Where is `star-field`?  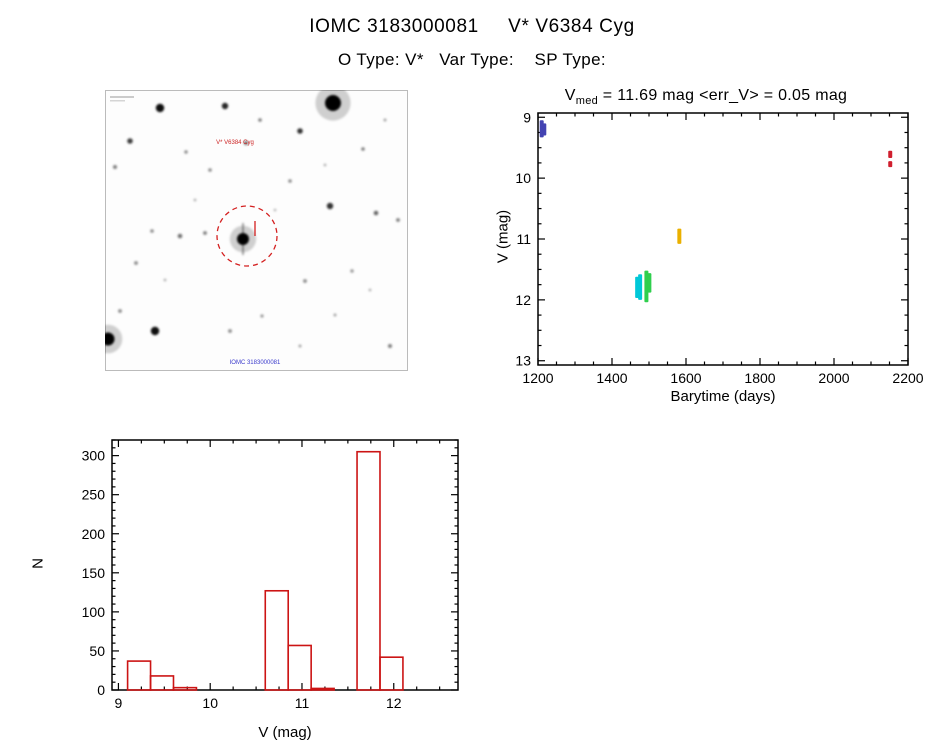
star-field is located at coordinates (246, 219).